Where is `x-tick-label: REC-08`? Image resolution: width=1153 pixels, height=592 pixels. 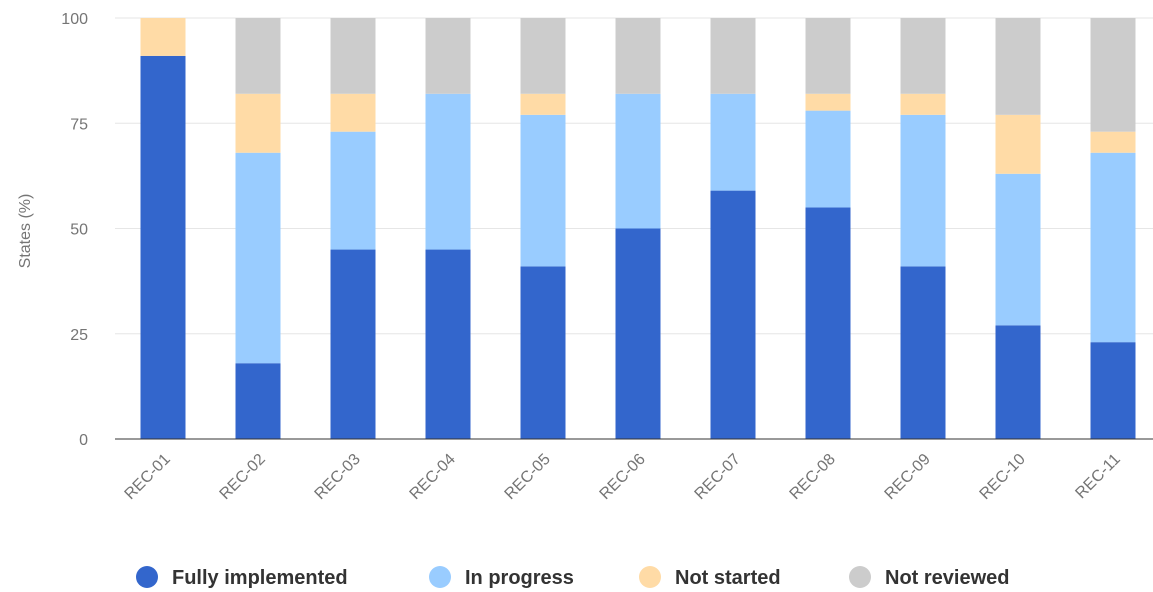 x-tick-label: REC-08 is located at coordinates (813, 477).